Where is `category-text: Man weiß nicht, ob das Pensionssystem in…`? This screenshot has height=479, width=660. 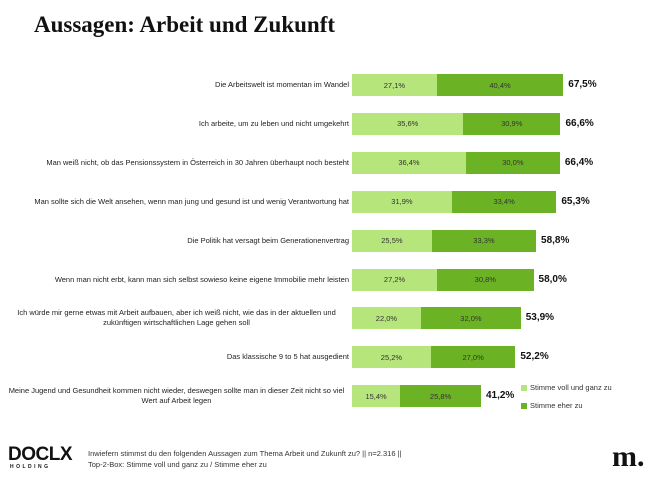 category-text: Man weiß nicht, ob das Pensionssystem in… is located at coordinates (197, 162).